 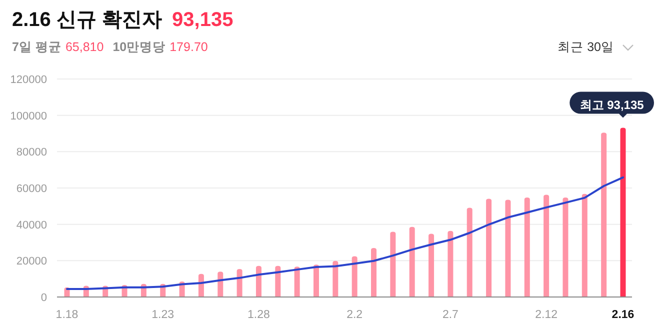 What do you see at coordinates (139, 47) in the screenshot?
I see `text: 10만명당` at bounding box center [139, 47].